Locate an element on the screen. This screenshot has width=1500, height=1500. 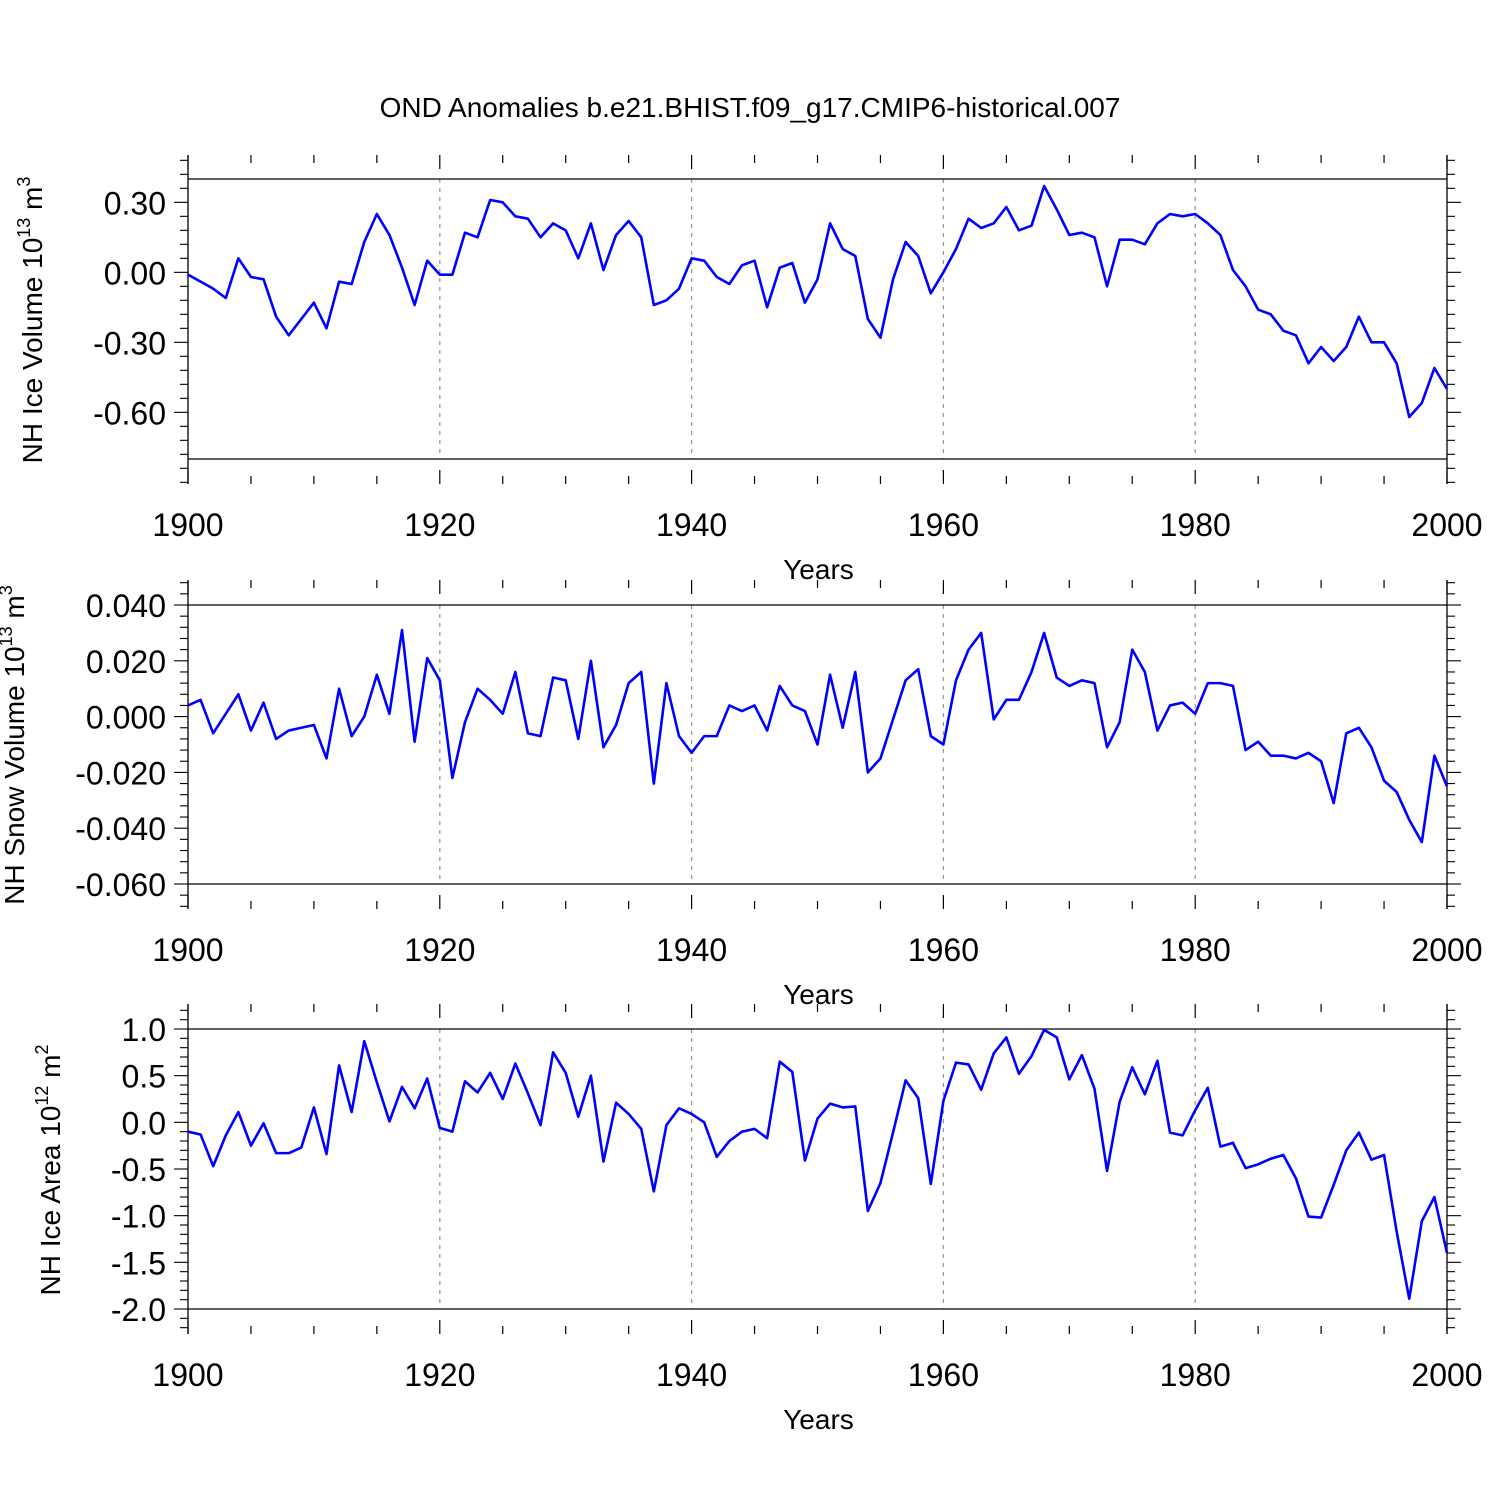
y-tick-label: 0.0 is located at coordinates (144, 1123).